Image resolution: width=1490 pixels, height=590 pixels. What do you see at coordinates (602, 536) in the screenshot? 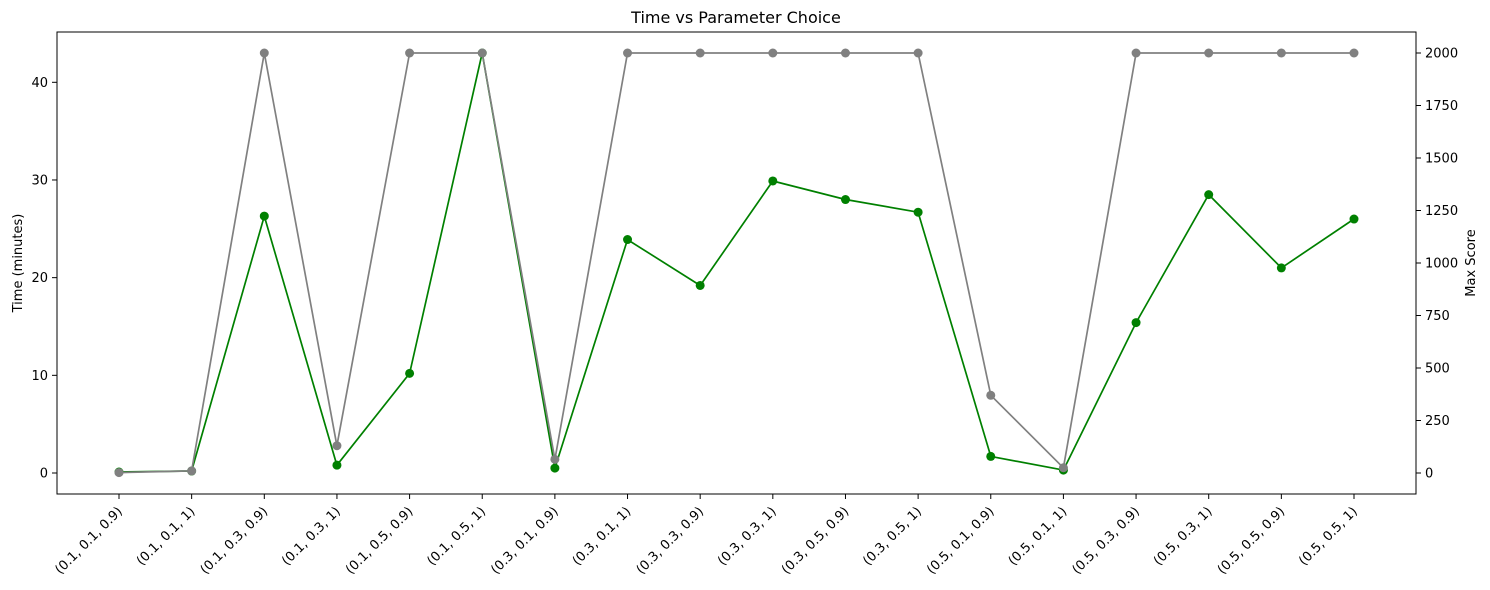
I see `x-tick-label: (0.3, 0.1, 1)` at bounding box center [602, 536].